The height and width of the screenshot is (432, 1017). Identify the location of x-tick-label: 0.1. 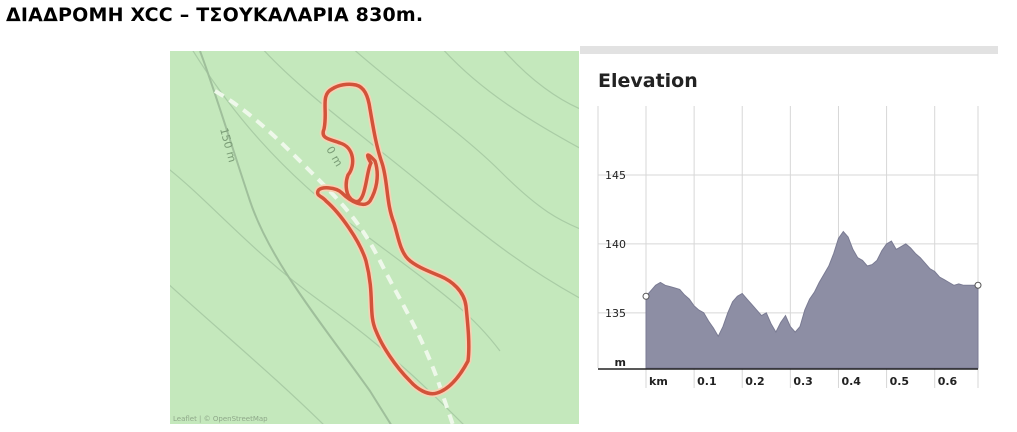
(707, 381).